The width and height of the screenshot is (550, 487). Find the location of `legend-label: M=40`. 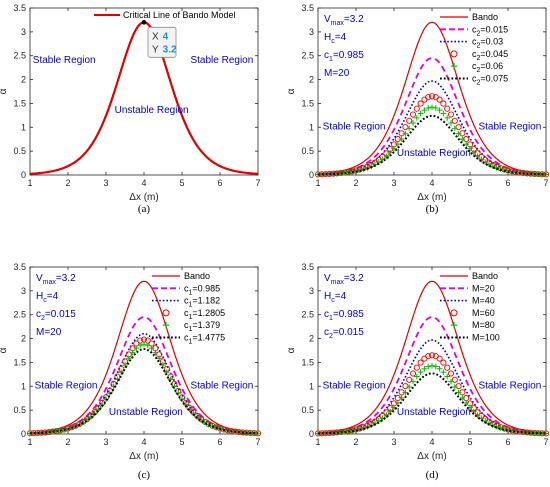

legend-label: M=40 is located at coordinates (483, 301).